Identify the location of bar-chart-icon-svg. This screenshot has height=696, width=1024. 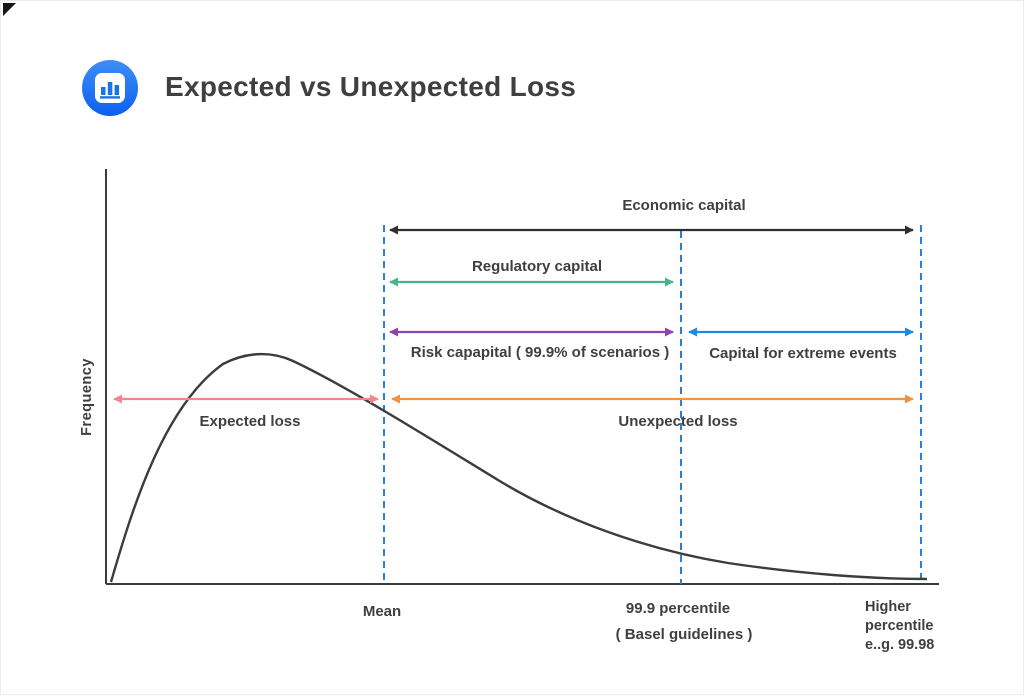
(110, 88).